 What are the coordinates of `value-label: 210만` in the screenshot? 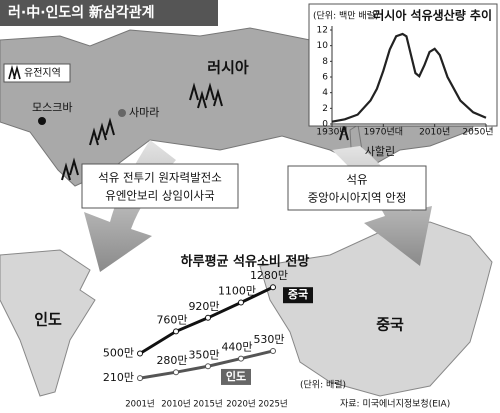 It's located at (118, 377).